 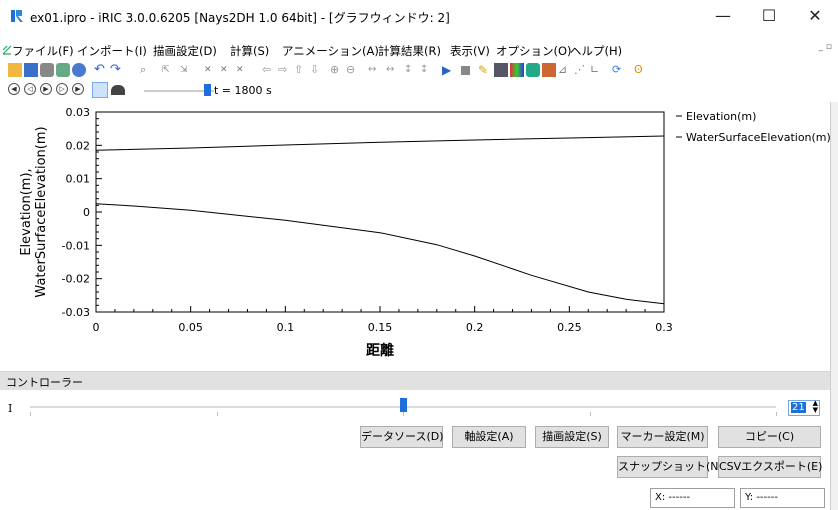 I want to click on fit-y-icon: ⇲, so click(x=184, y=70).